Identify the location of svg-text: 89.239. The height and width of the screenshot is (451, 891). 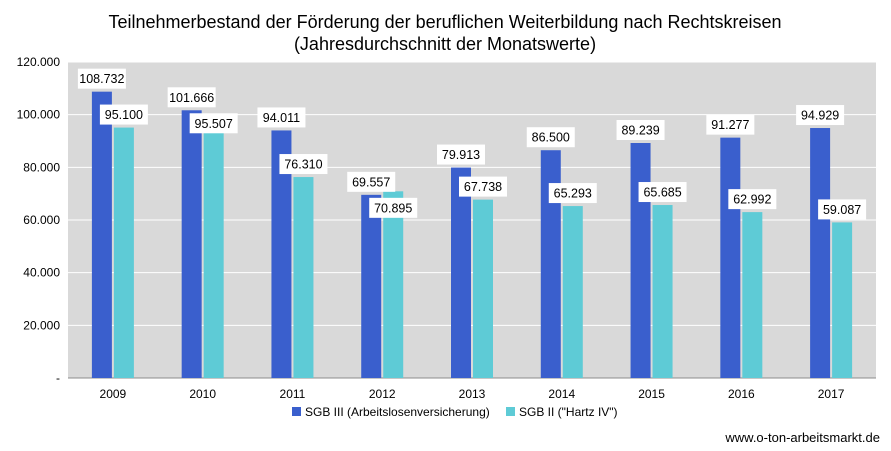
(640, 131).